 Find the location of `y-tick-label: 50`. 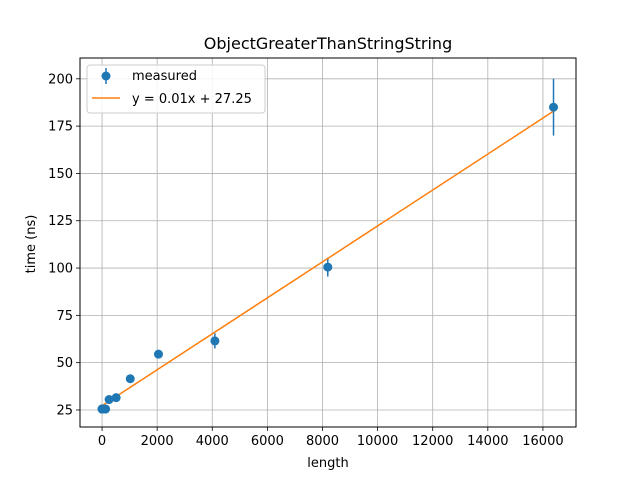

y-tick-label: 50 is located at coordinates (64, 363).